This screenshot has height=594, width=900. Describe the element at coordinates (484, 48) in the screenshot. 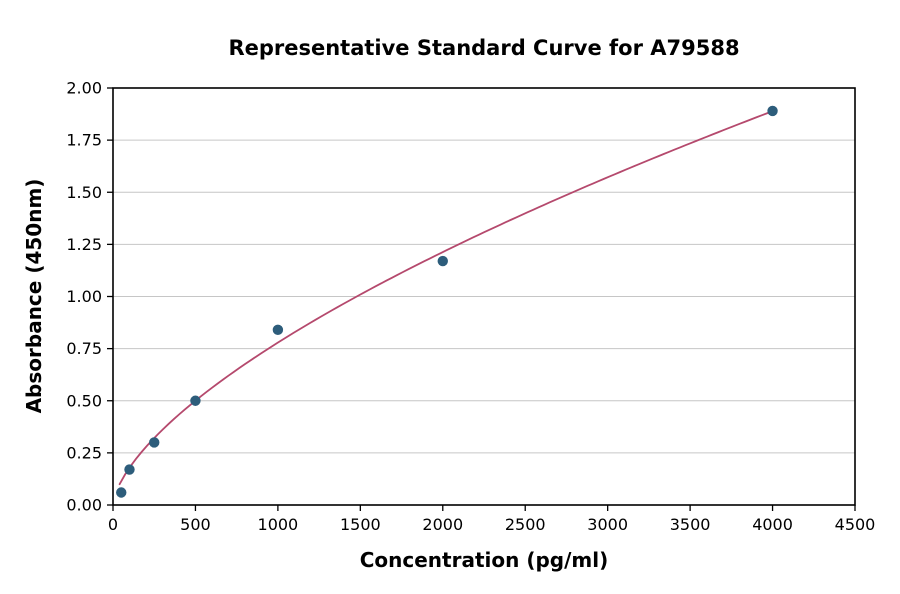

I see `chart-title: Representative Standard Curve for A79588` at that location.